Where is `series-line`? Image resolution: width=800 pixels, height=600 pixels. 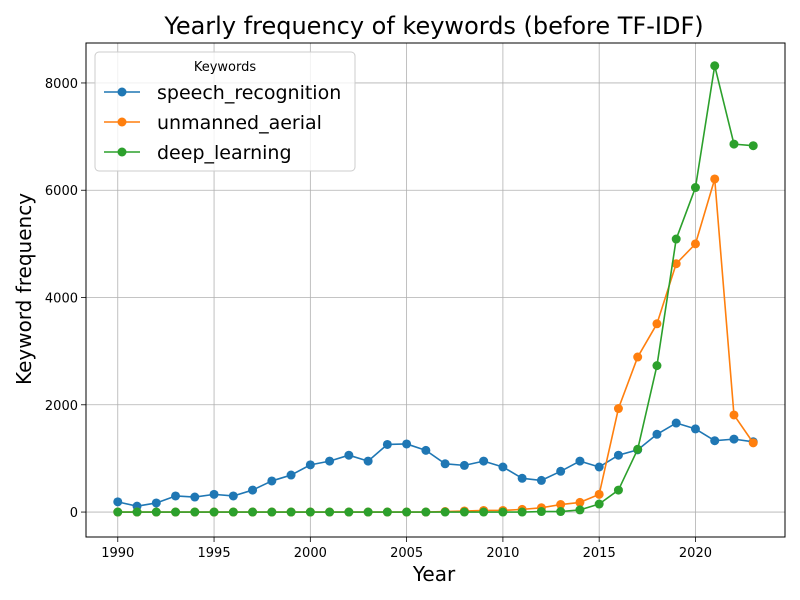
series-line is located at coordinates (435, 464).